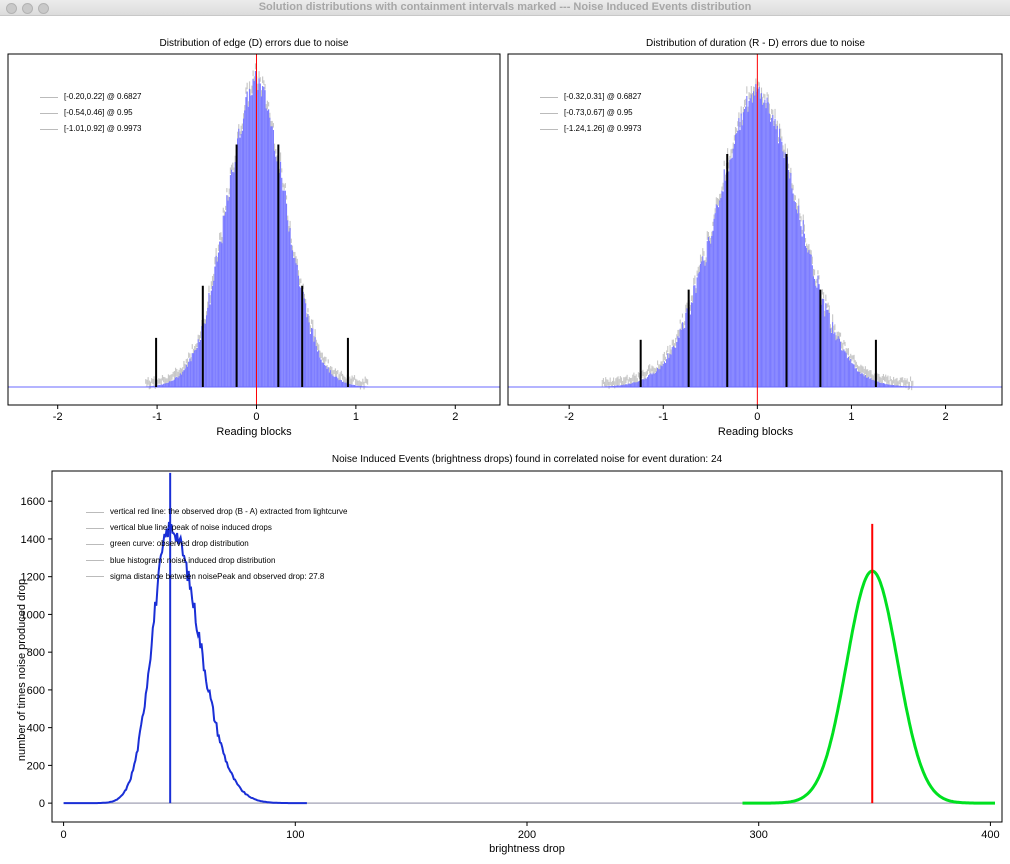 This screenshot has width=1010, height=864. I want to click on zoom-window-button, so click(43, 8).